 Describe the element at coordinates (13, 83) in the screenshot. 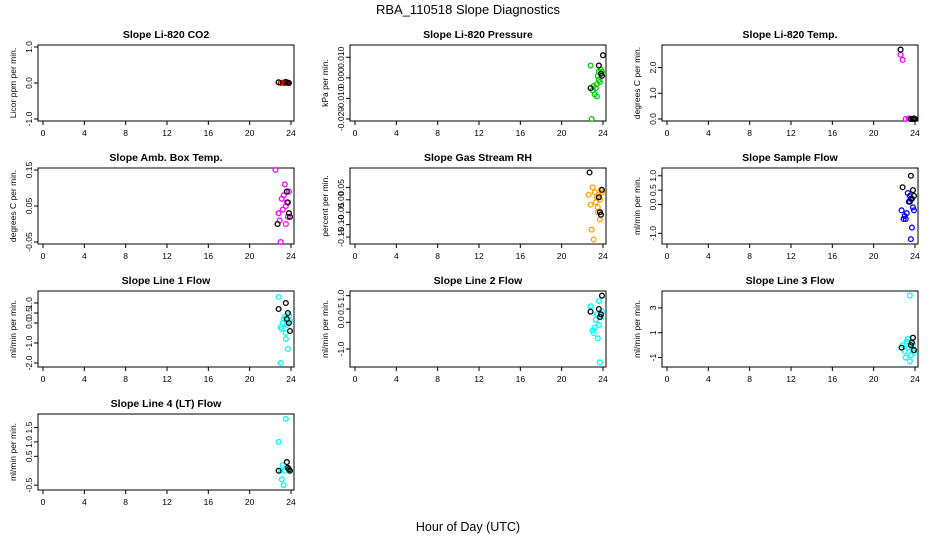

I see `y-axis-label: Licor ppm per min.` at that location.